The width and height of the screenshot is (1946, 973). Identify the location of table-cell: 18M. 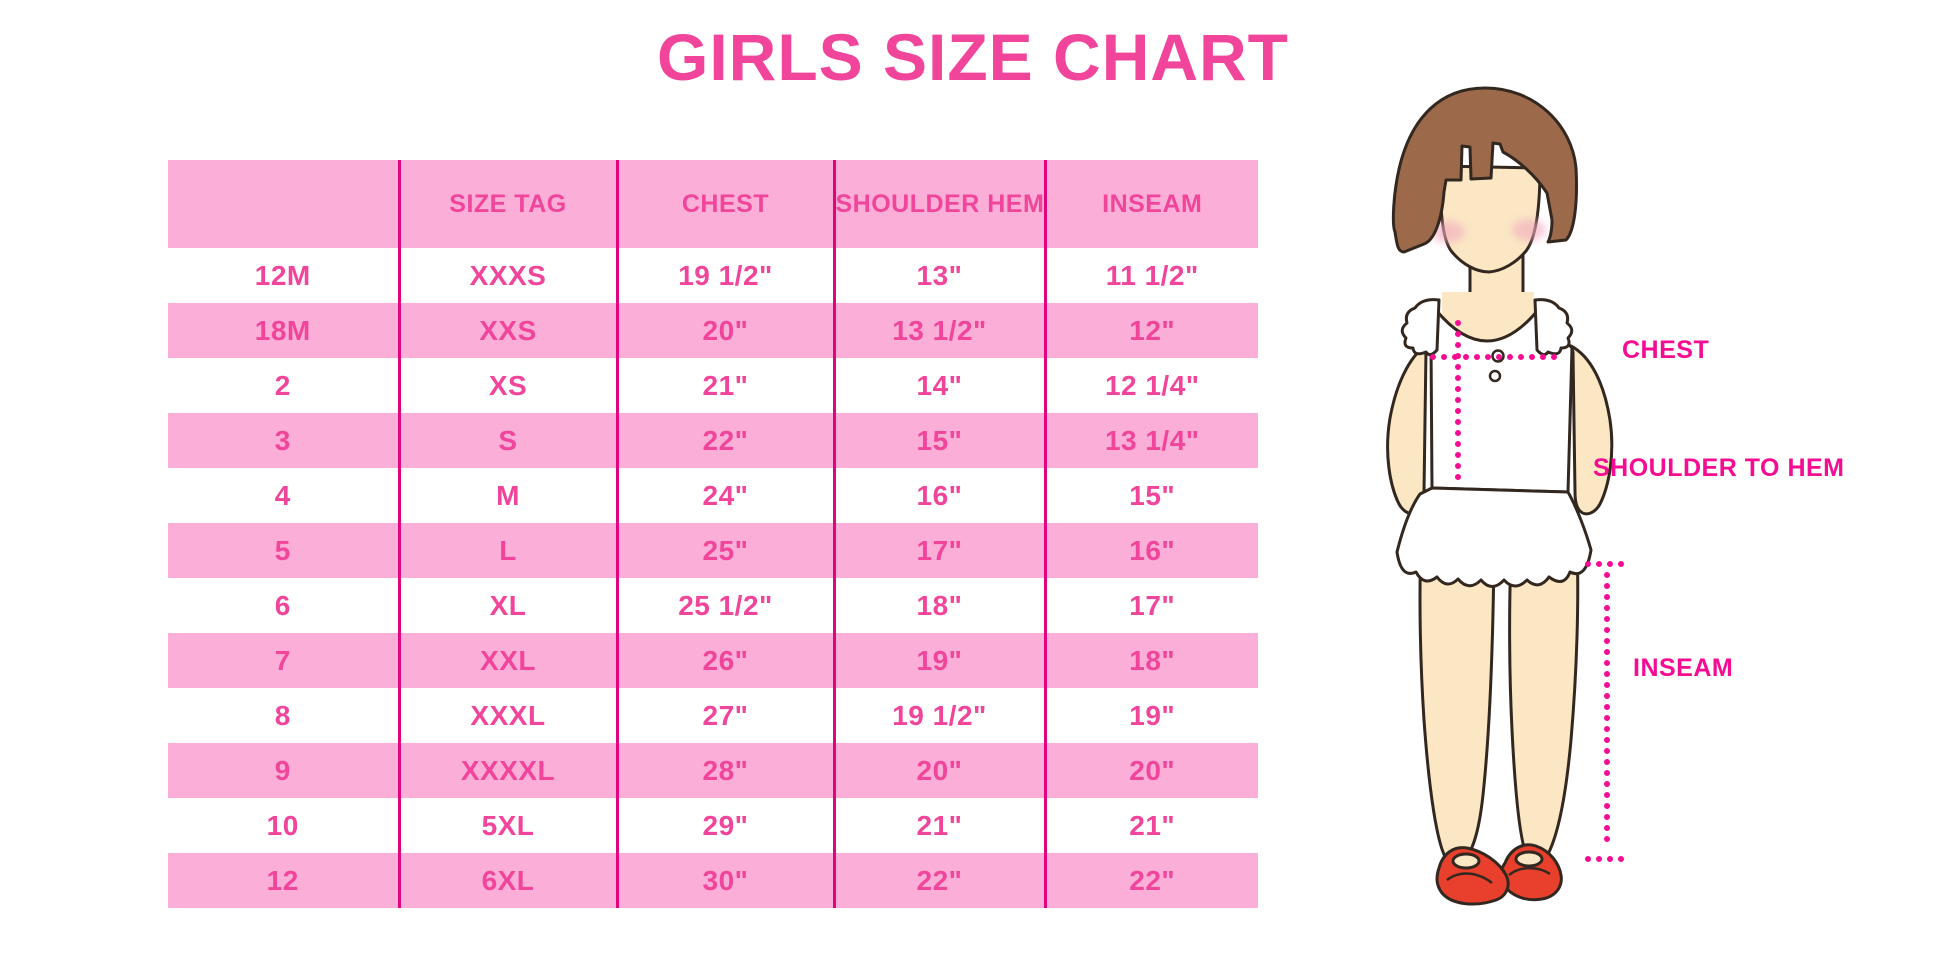
(284, 330).